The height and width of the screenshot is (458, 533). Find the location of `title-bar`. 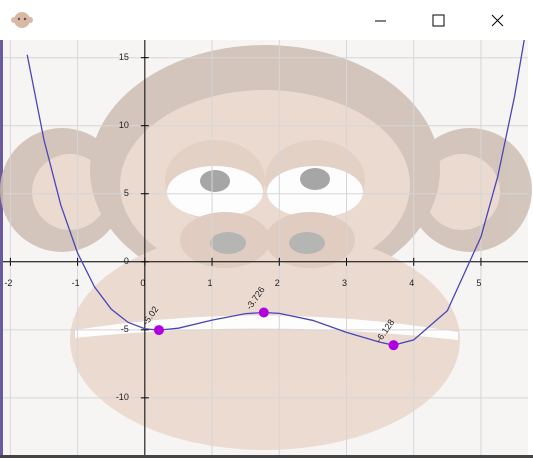

title-bar is located at coordinates (265, 20).